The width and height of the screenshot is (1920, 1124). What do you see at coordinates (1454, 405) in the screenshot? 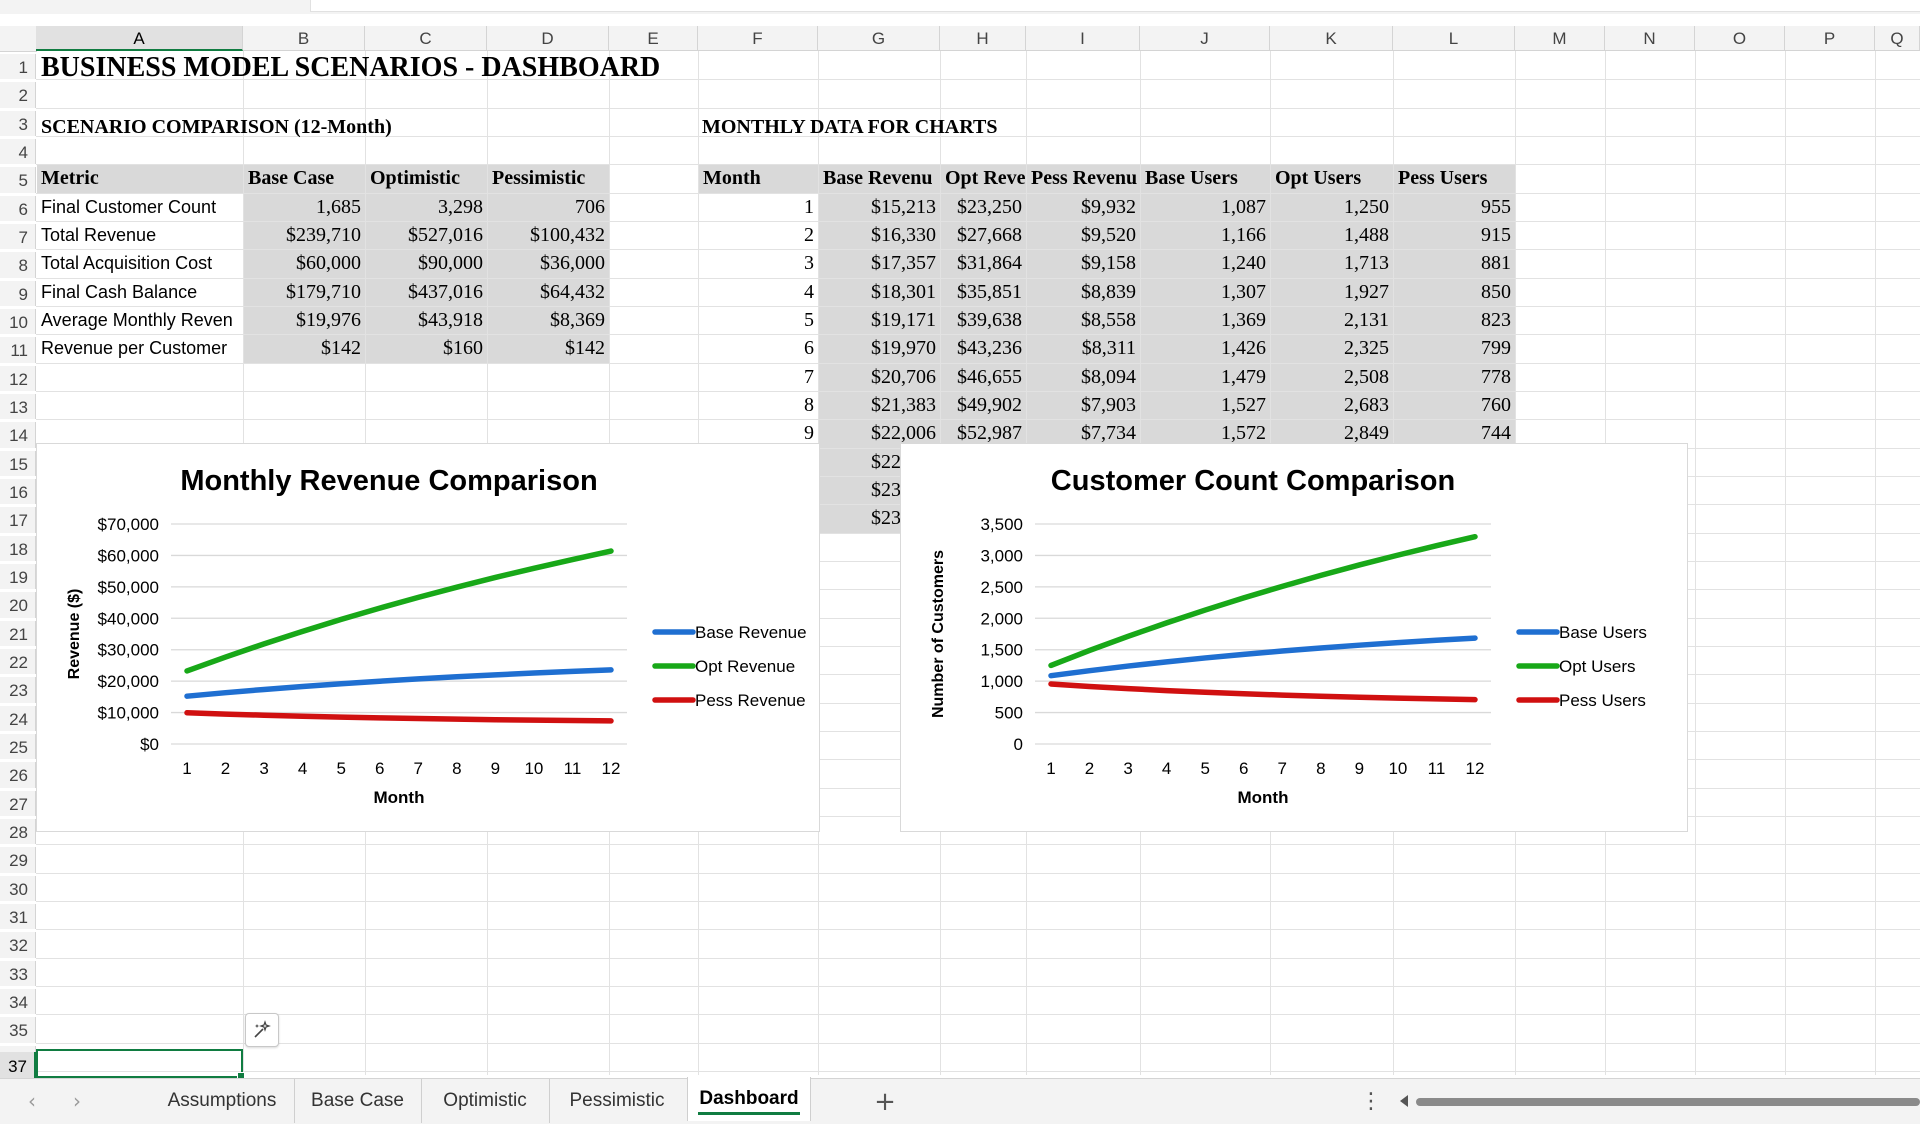
I see `monthly-cell: 760` at bounding box center [1454, 405].